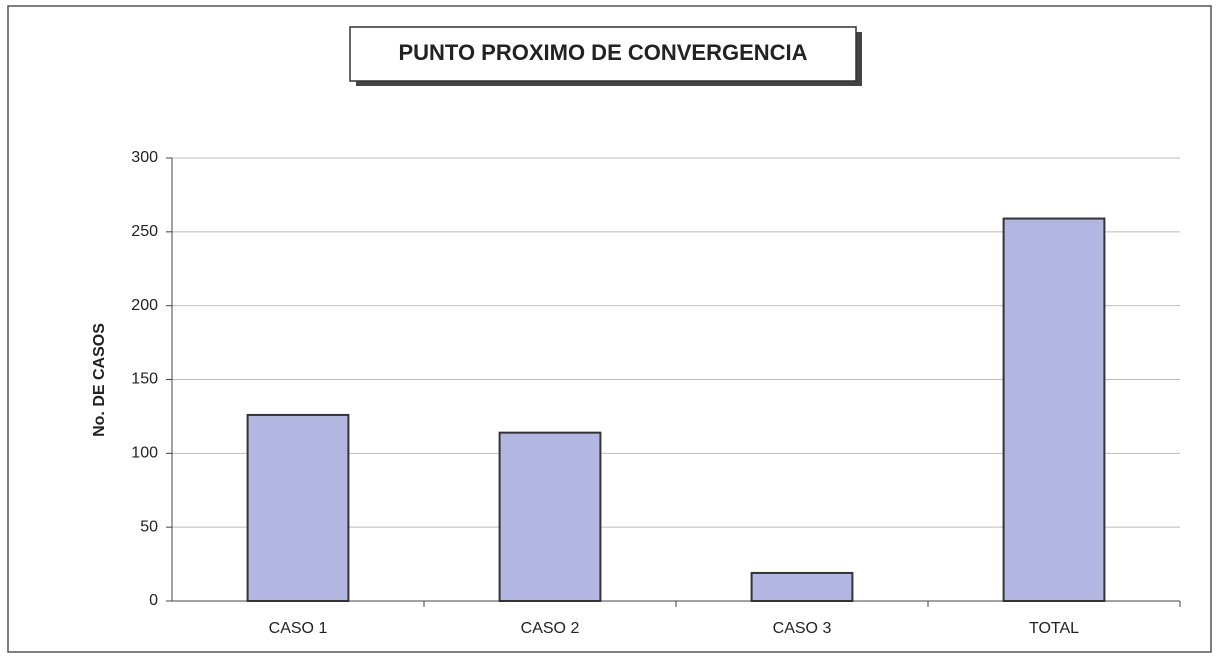 The image size is (1219, 658). What do you see at coordinates (144, 379) in the screenshot?
I see `y-tick-label: 150` at bounding box center [144, 379].